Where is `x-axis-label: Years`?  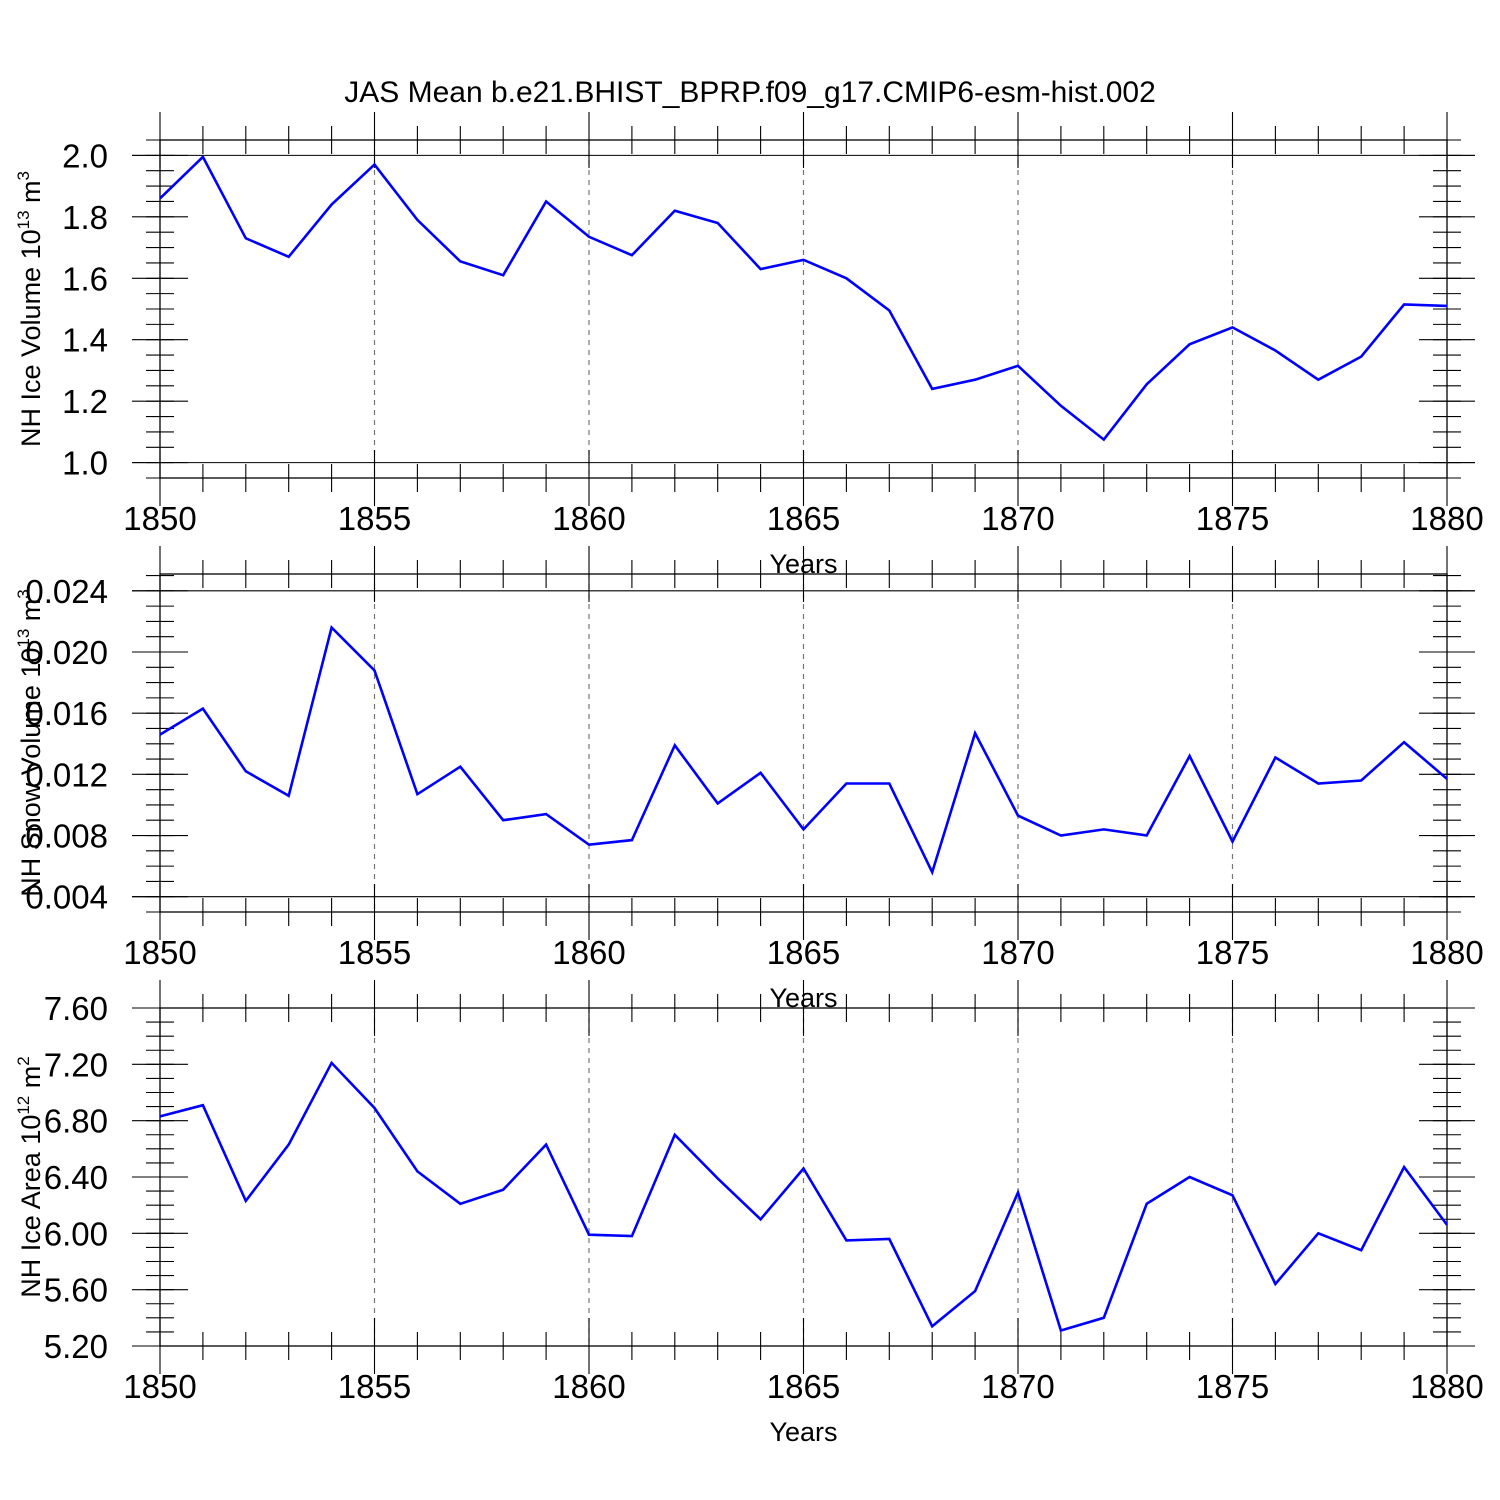
x-axis-label: Years is located at coordinates (803, 1432).